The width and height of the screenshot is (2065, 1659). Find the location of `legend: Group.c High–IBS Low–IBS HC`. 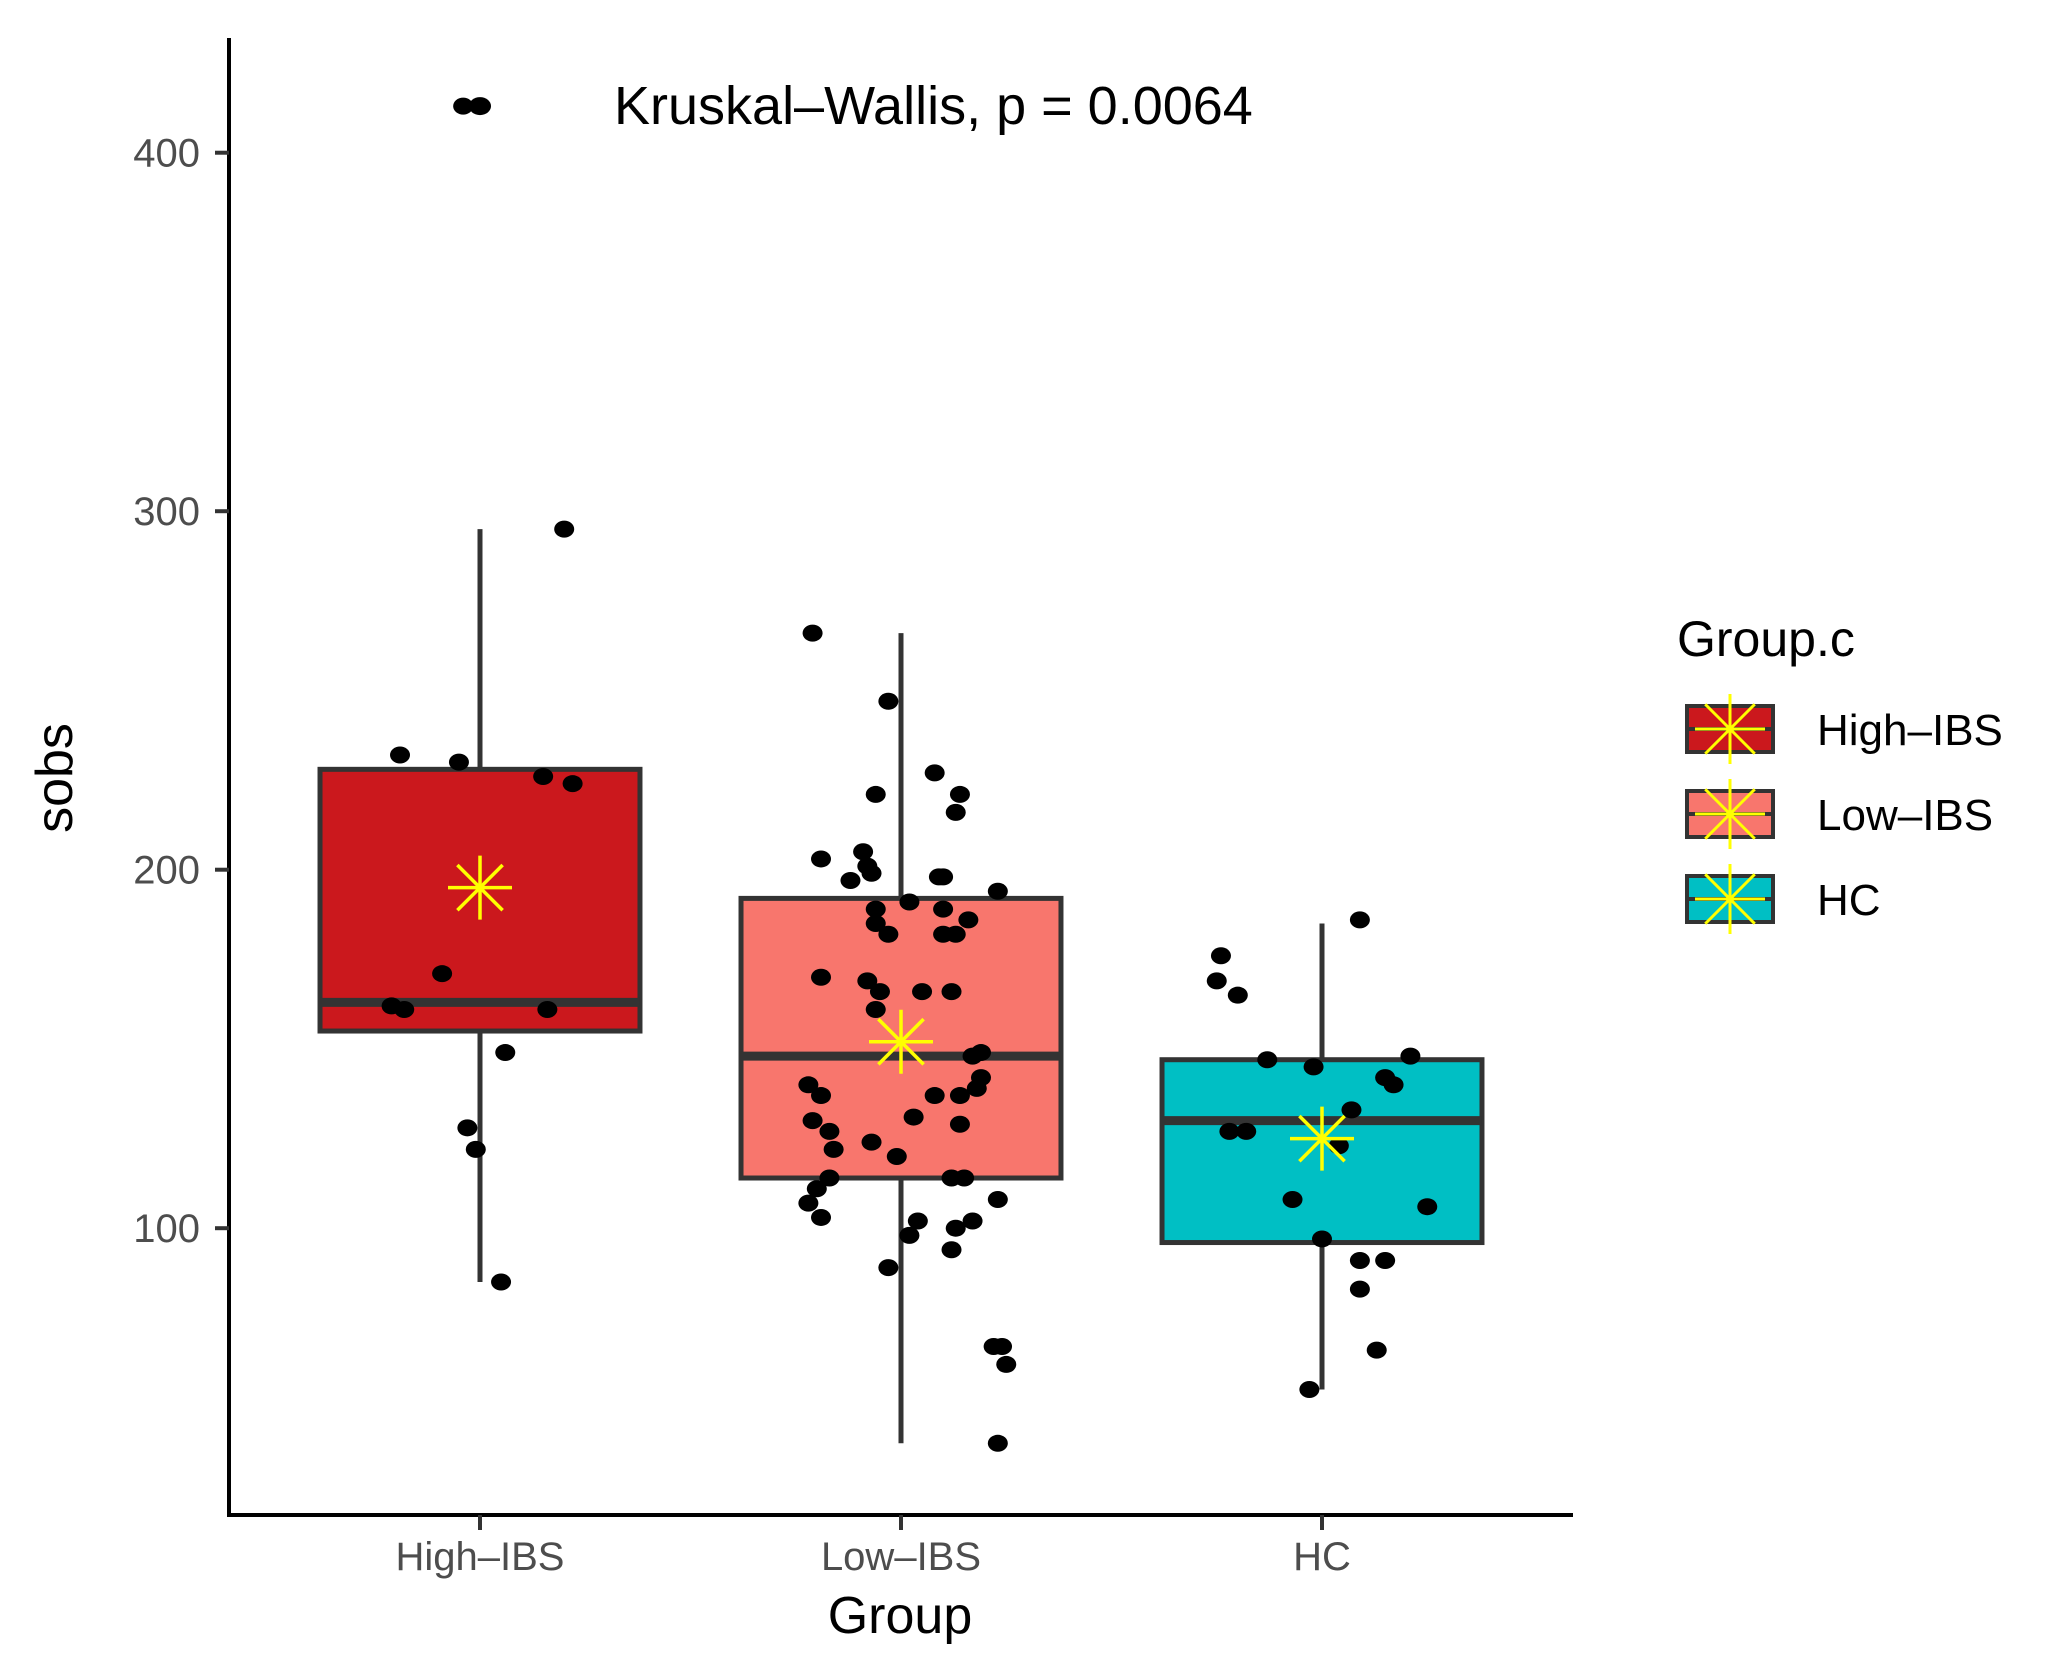

legend: Group.c High–IBS Low–IBS HC is located at coordinates (1840, 772).